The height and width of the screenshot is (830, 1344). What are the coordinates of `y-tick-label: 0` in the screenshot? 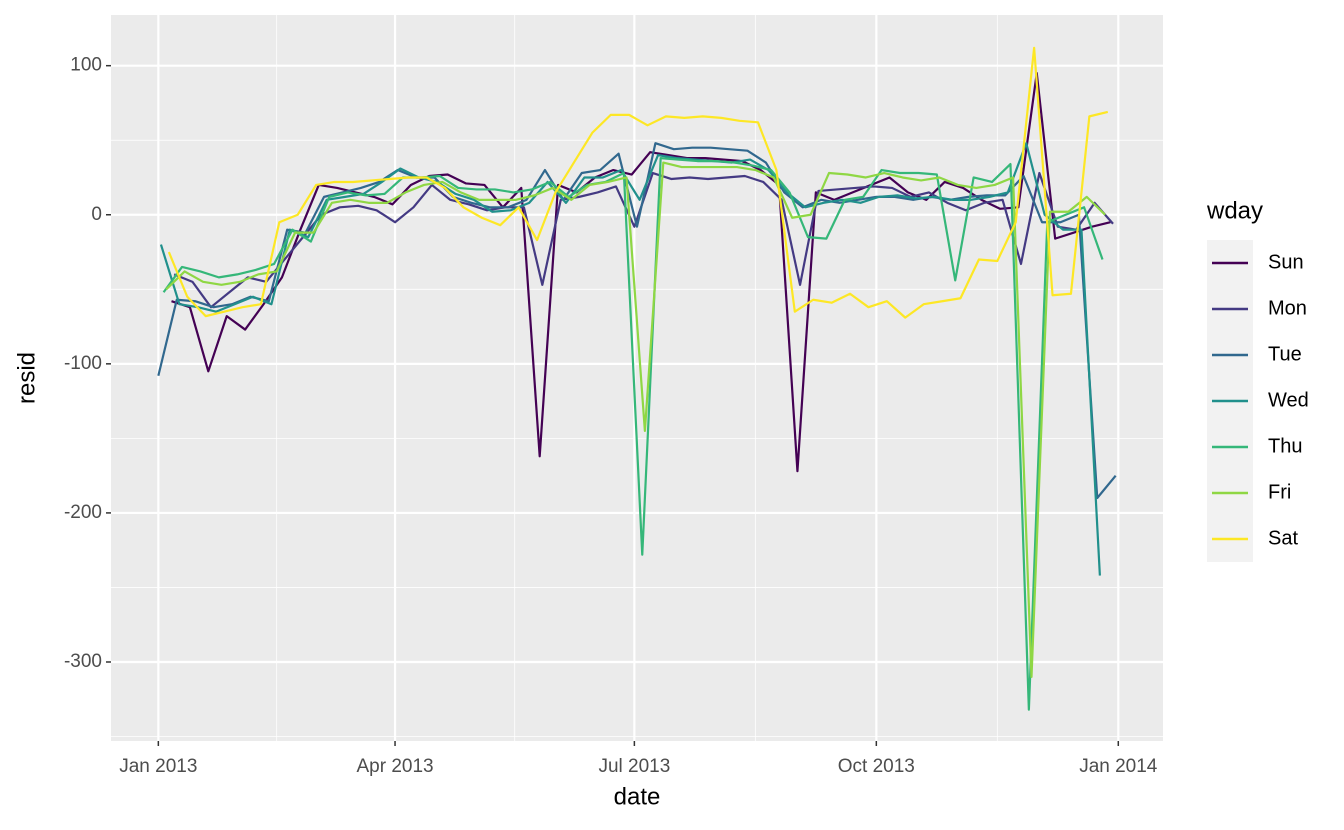 It's located at (96, 214).